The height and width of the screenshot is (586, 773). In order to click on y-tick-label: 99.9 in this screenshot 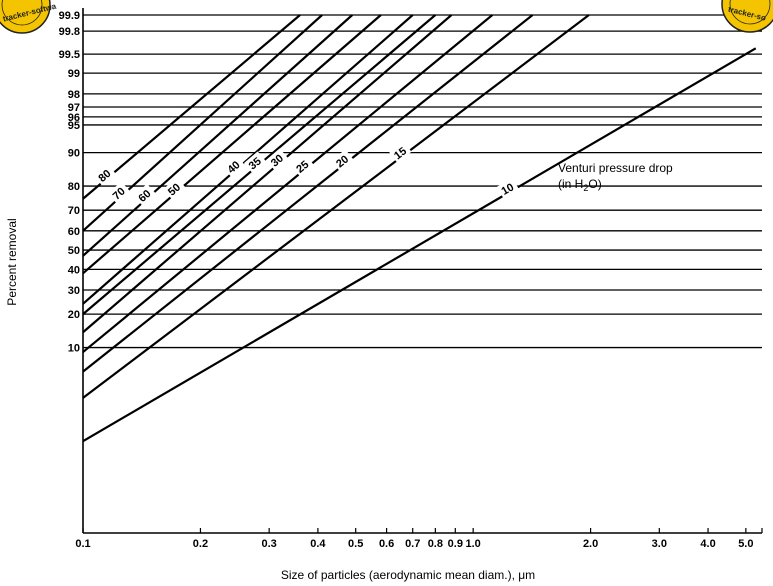, I will do `click(69, 16)`.